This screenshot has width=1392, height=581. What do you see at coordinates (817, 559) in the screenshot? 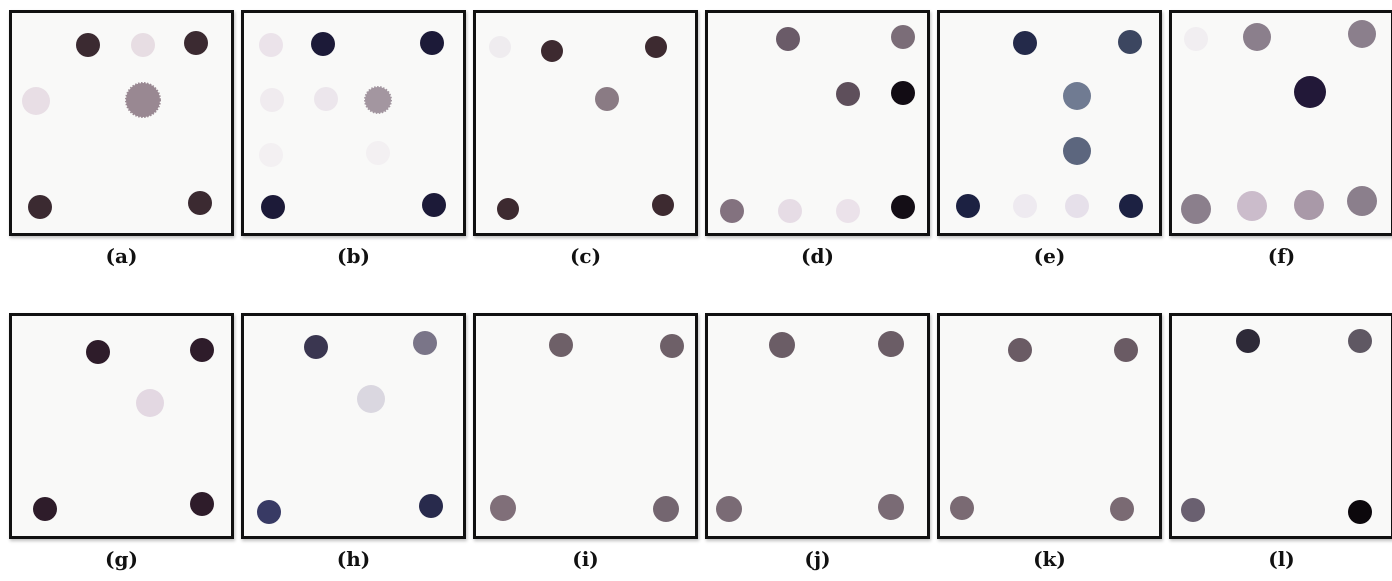
I see `panel-caption: (j)` at bounding box center [817, 559].